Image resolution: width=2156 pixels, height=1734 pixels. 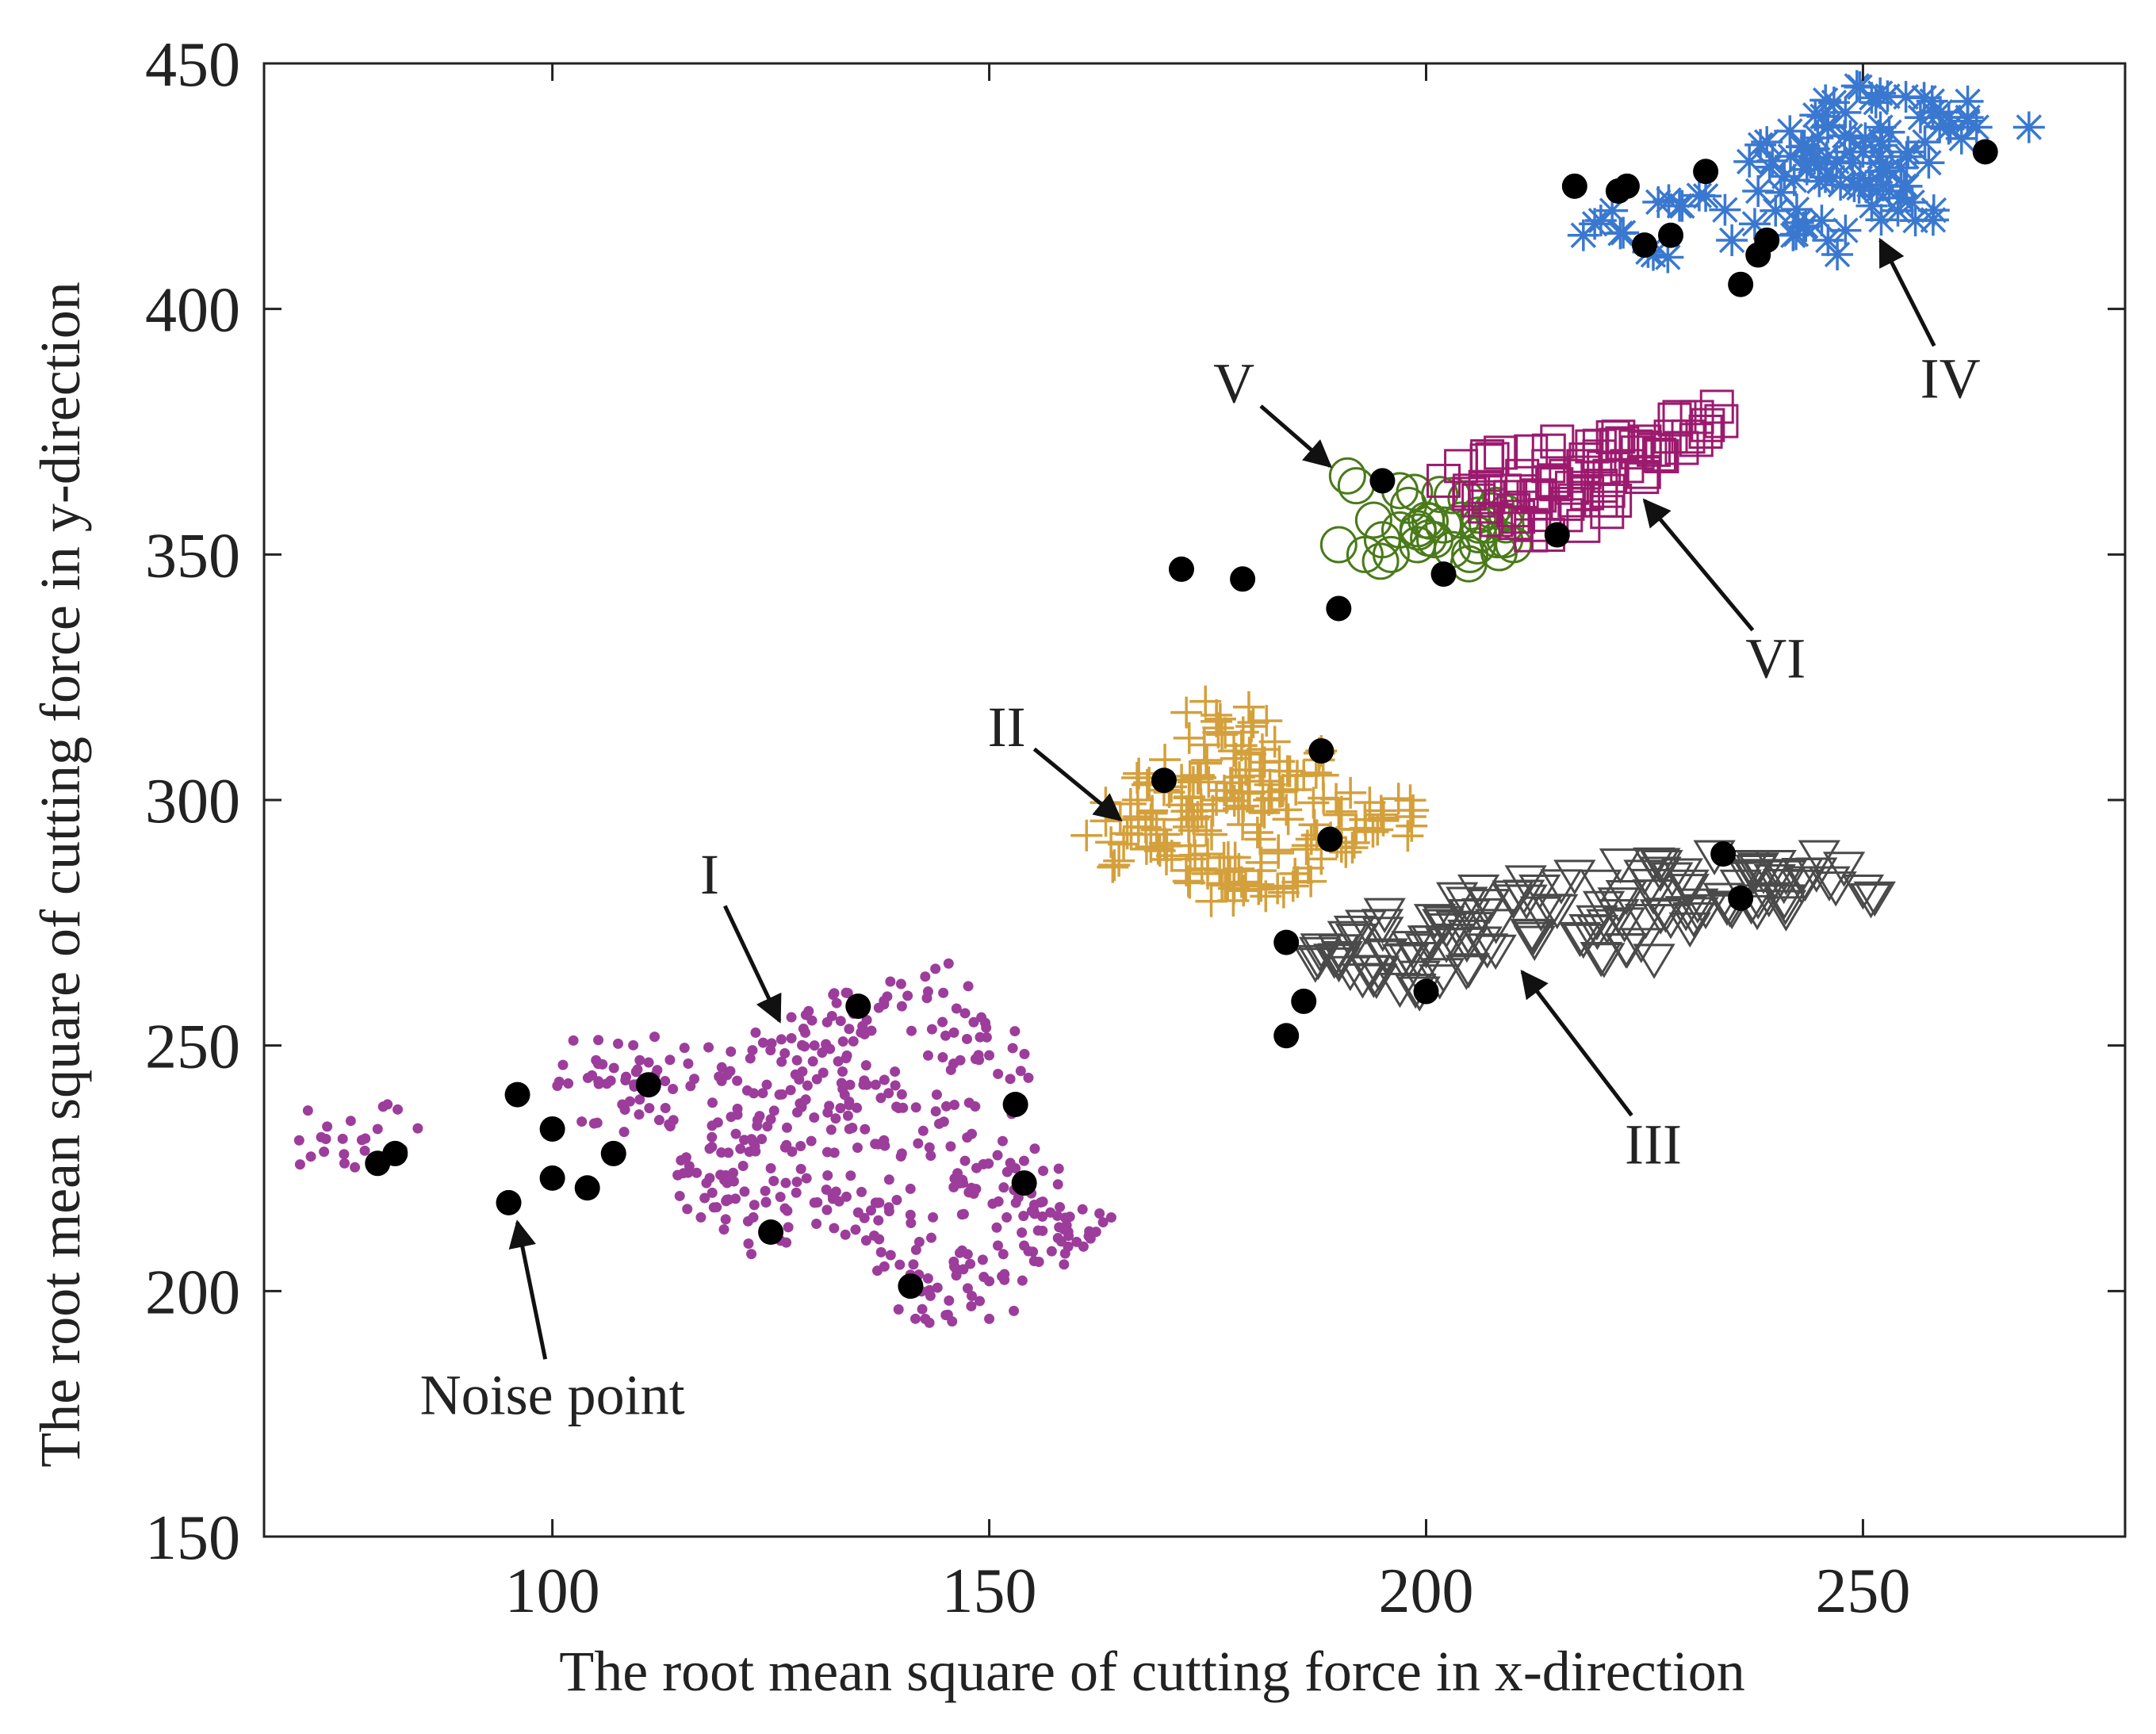 What do you see at coordinates (552, 1591) in the screenshot?
I see `x-tick-label: 100` at bounding box center [552, 1591].